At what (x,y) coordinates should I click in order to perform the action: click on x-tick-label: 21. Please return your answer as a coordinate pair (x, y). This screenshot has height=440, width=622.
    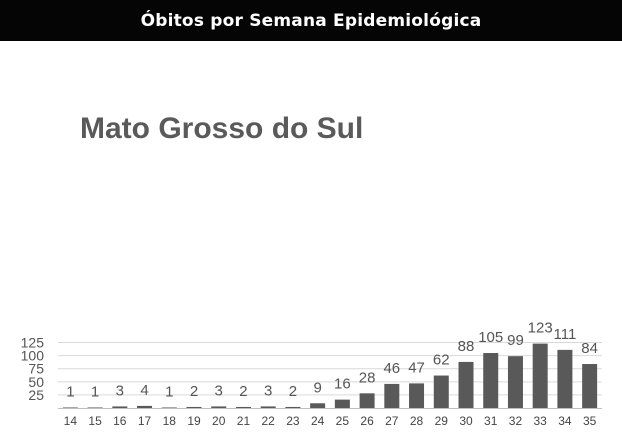
    Looking at the image, I should click on (244, 421).